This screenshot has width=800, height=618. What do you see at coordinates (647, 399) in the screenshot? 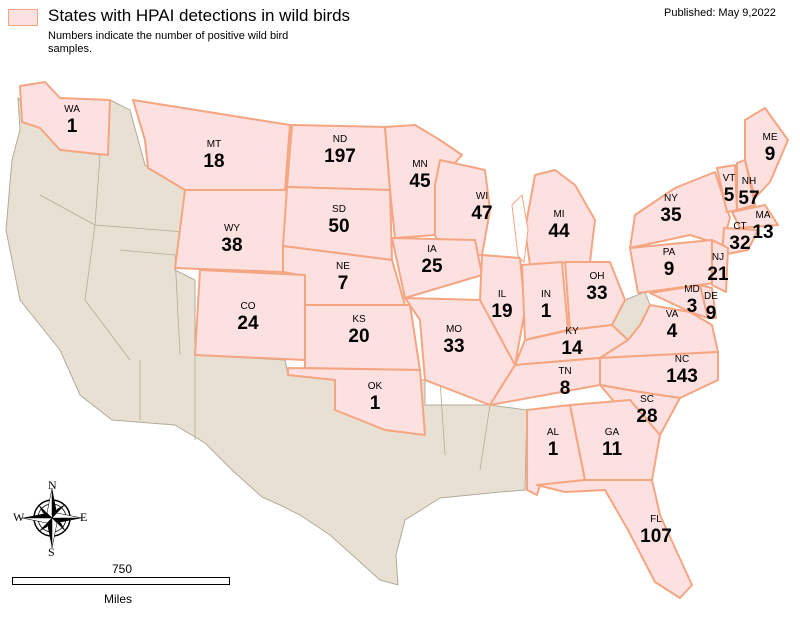
I see `state-abbr: SC` at bounding box center [647, 399].